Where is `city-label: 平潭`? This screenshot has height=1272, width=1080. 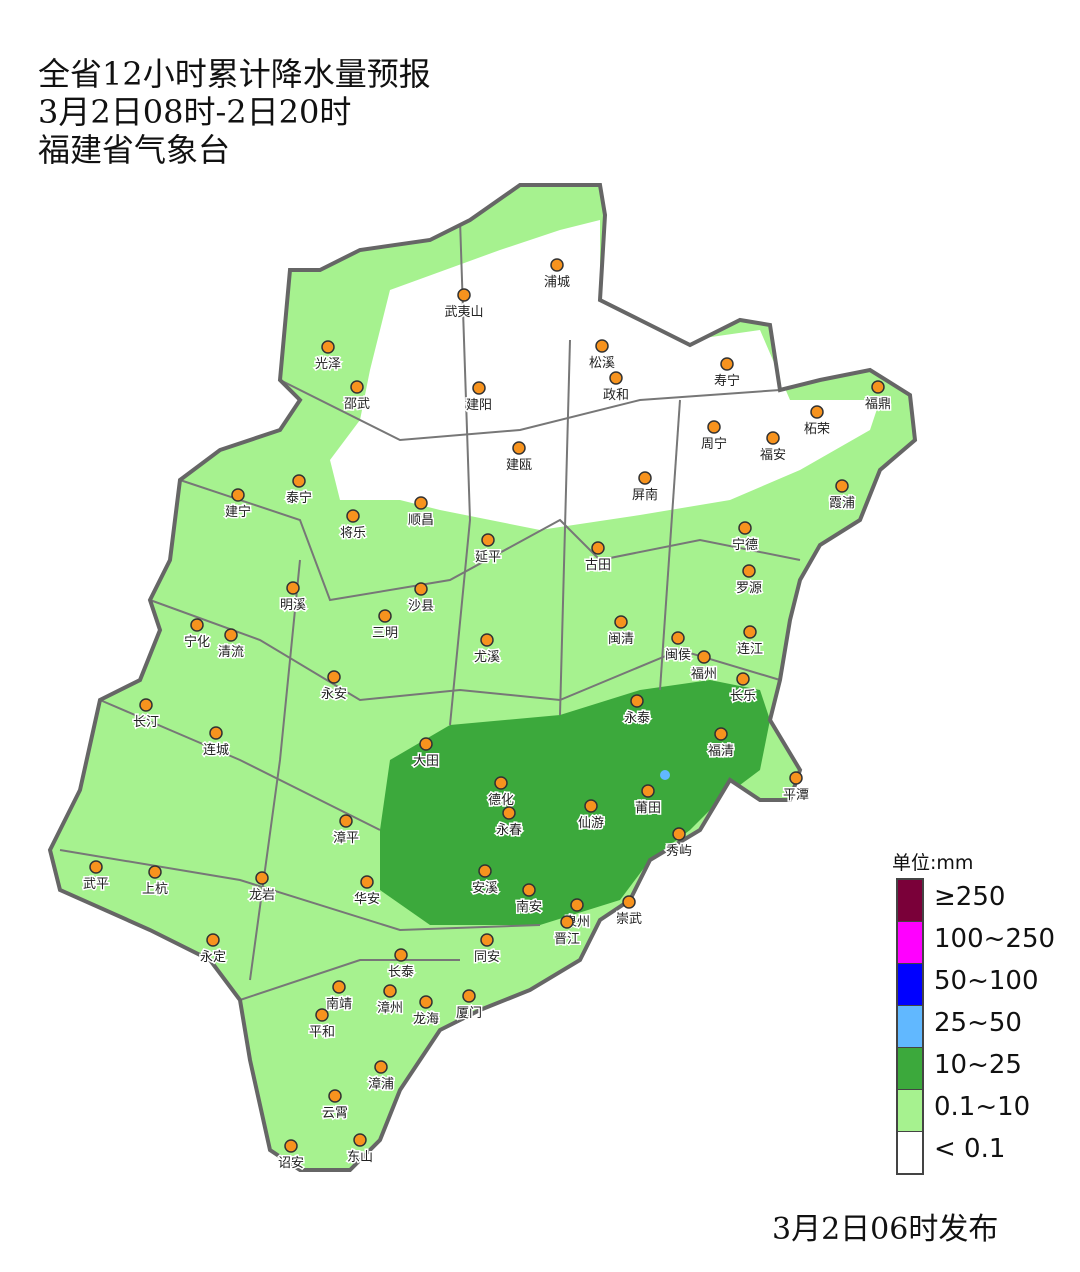
city-label: 平潭 is located at coordinates (796, 795).